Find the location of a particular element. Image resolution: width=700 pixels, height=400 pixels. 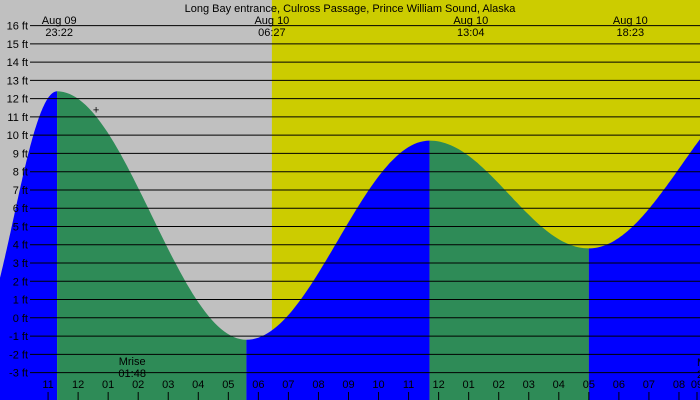

height-tick-label: 11 ft is located at coordinates (17, 118).